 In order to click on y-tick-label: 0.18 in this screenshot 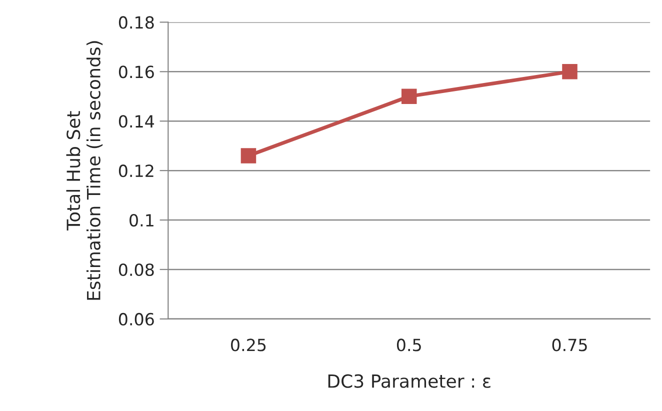, I will do `click(136, 22)`.